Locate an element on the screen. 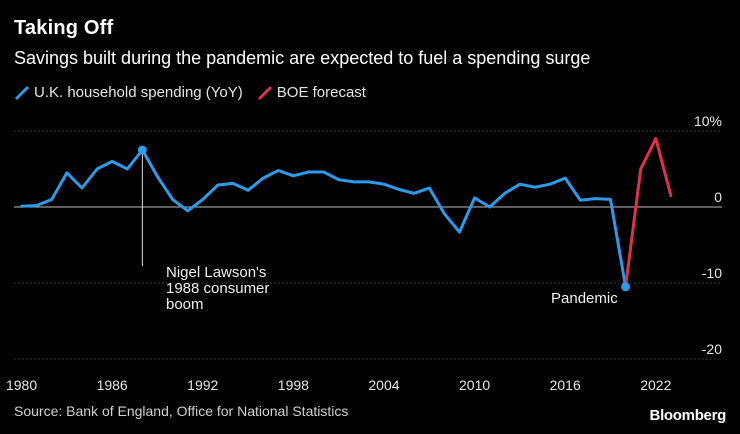  lawson-annotation-line-1: 1988 consumer is located at coordinates (217, 288).